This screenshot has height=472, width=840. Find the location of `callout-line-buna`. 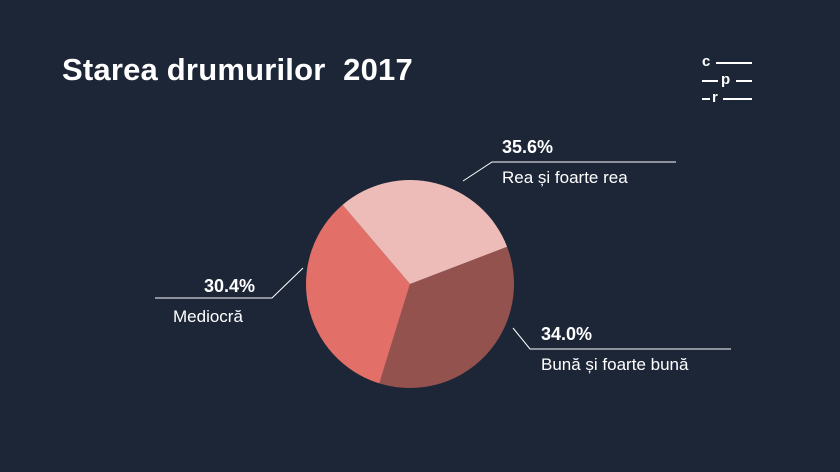

callout-line-buna is located at coordinates (621, 338).